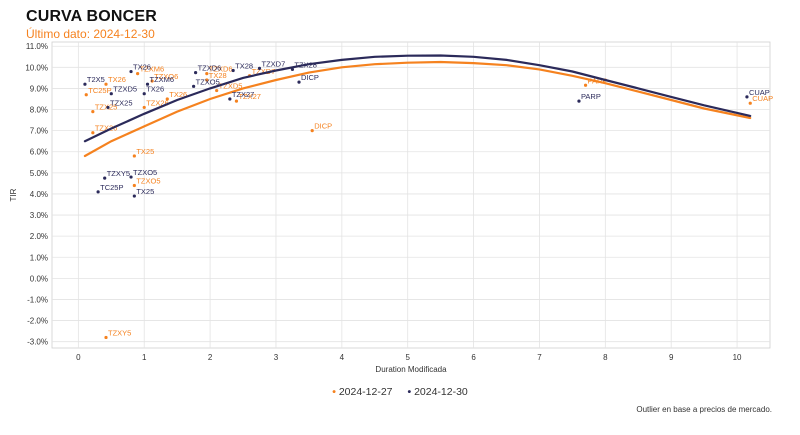 This screenshot has width=800, height=435. I want to click on y-tick-label: 3.0%, so click(39, 215).